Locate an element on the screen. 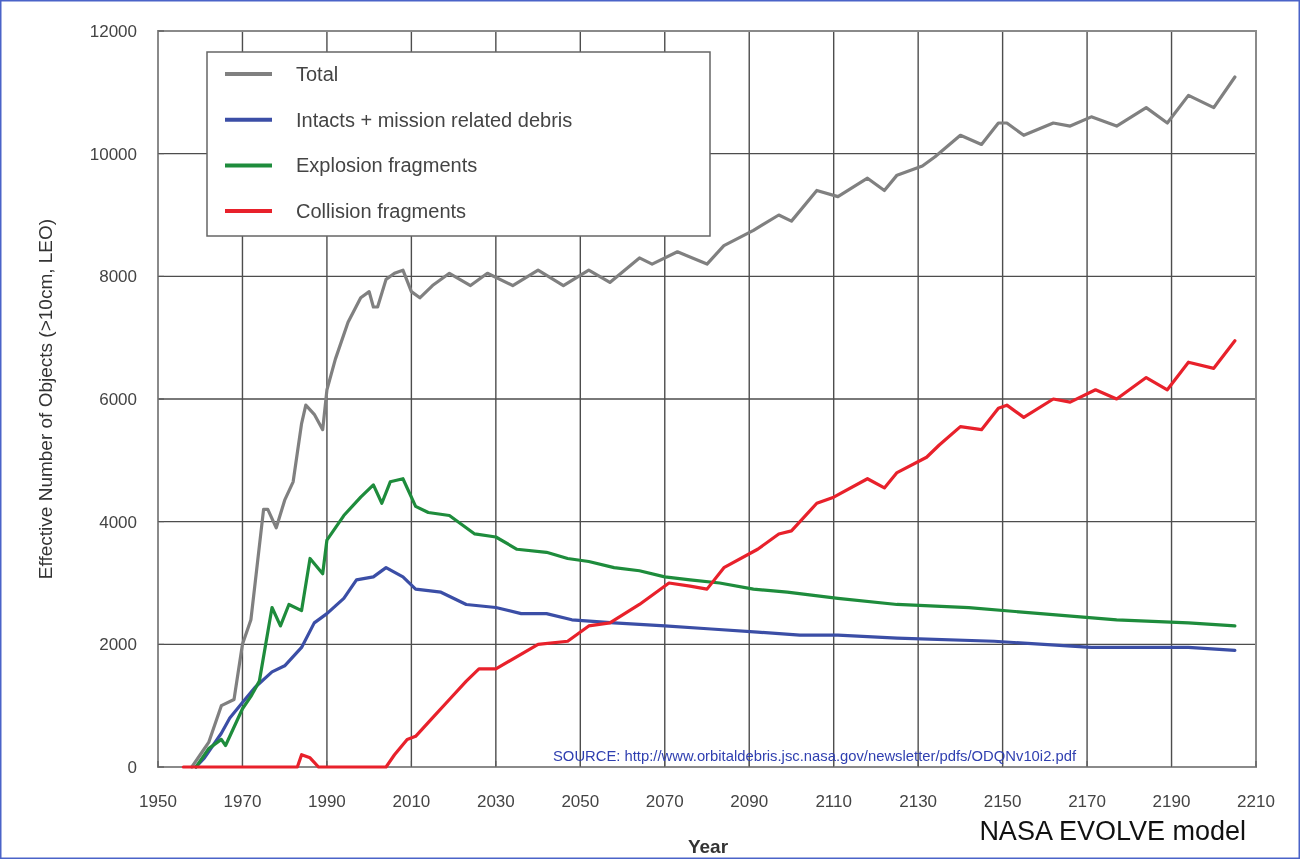 The width and height of the screenshot is (1300, 859). x-tick-label: 1970 is located at coordinates (242, 801).